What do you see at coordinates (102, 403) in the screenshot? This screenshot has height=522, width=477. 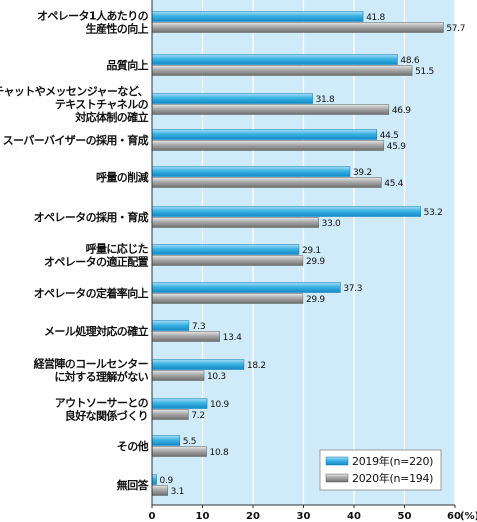 I see `category-label-line: アウトソーサーとの` at bounding box center [102, 403].